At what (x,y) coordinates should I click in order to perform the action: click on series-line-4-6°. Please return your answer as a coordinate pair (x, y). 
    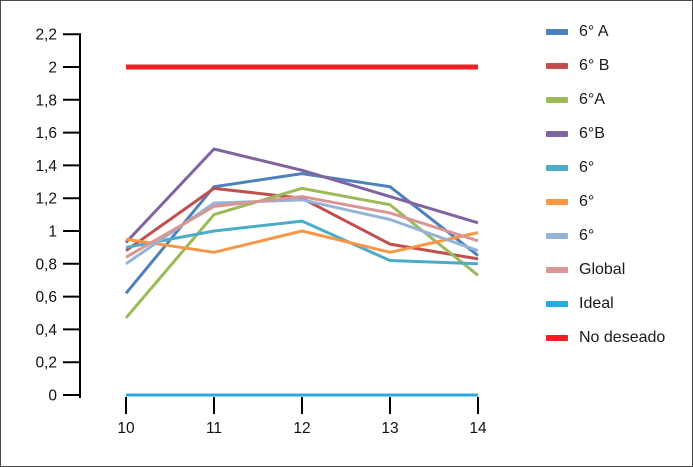
    Looking at the image, I should click on (302, 242).